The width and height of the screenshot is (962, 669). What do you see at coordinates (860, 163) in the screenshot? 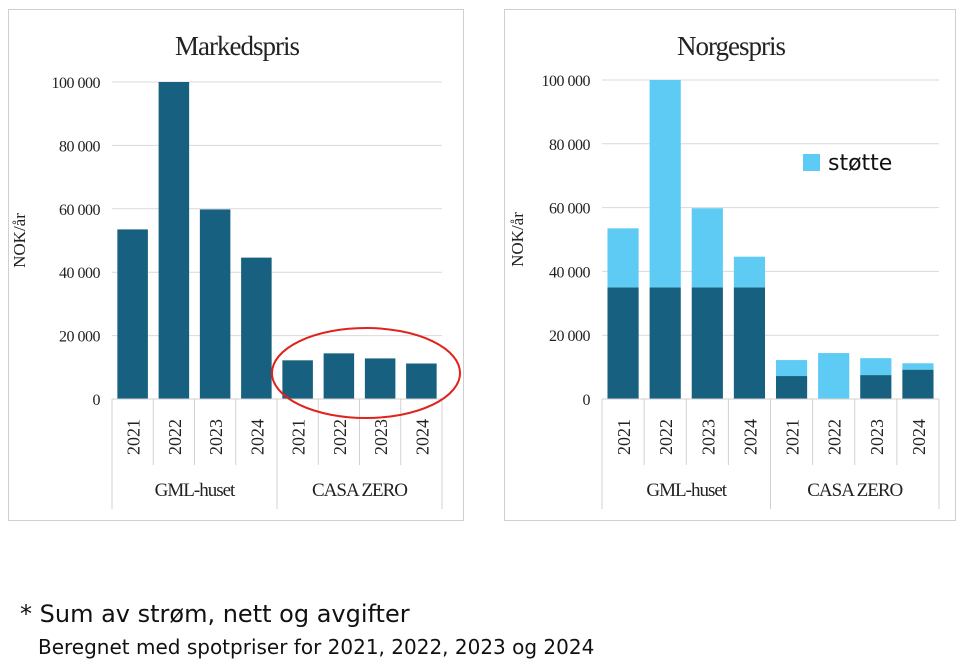
I see `legend-label-stotte: støtte` at bounding box center [860, 163].